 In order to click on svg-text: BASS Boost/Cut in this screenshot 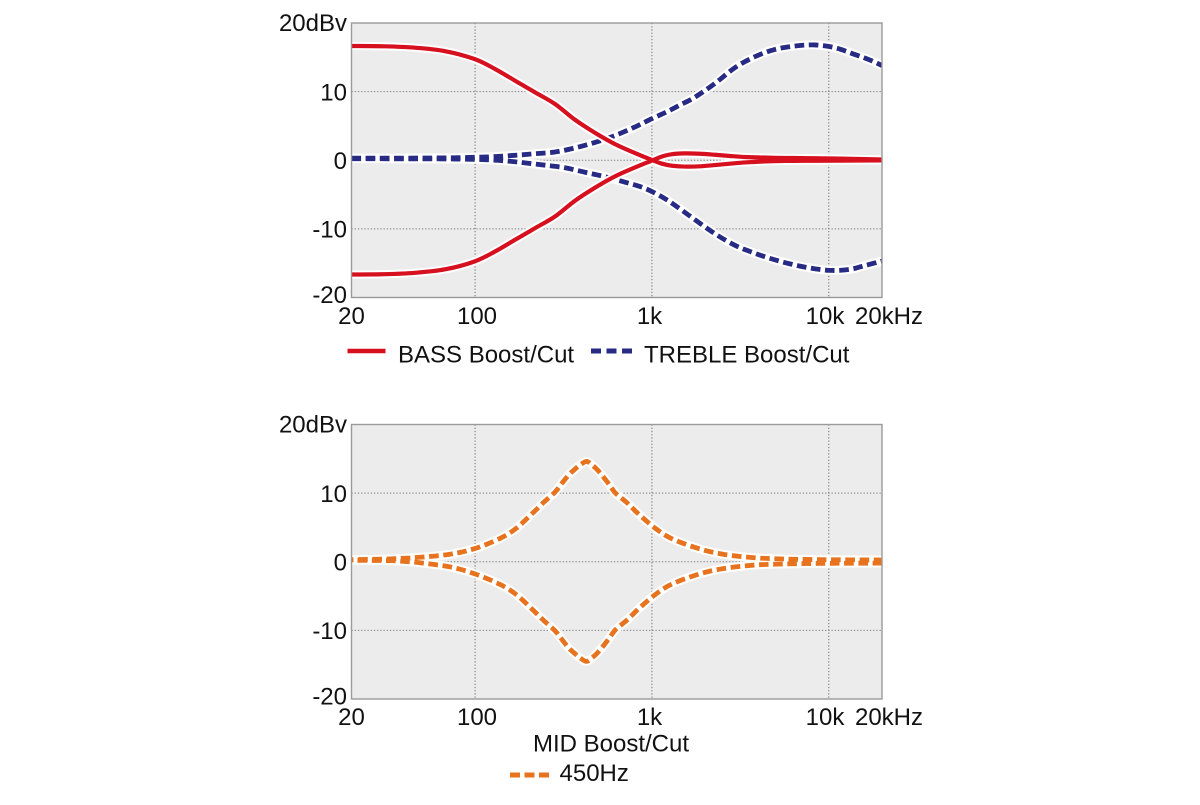, I will do `click(486, 355)`.